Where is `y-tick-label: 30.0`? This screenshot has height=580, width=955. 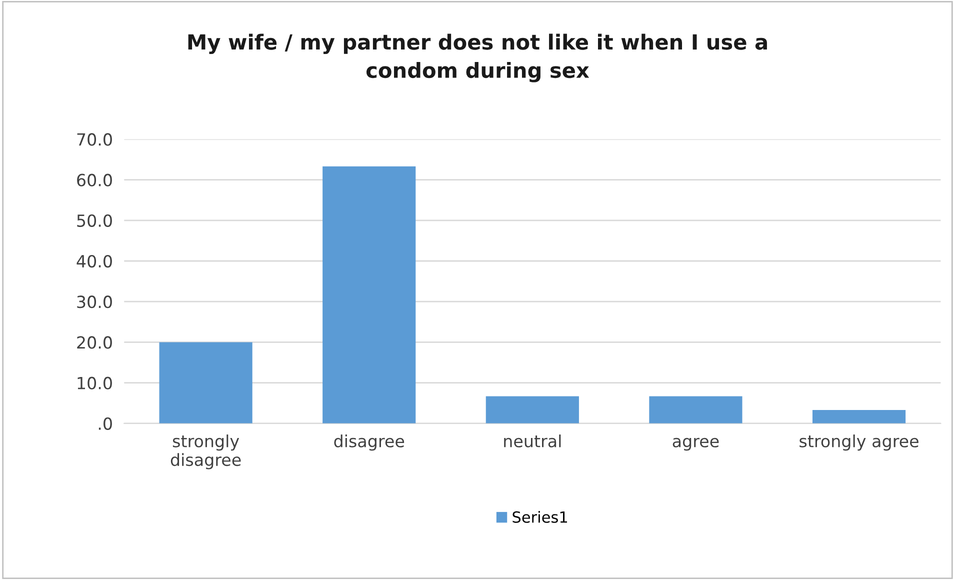 y-tick-label: 30.0 is located at coordinates (94, 302).